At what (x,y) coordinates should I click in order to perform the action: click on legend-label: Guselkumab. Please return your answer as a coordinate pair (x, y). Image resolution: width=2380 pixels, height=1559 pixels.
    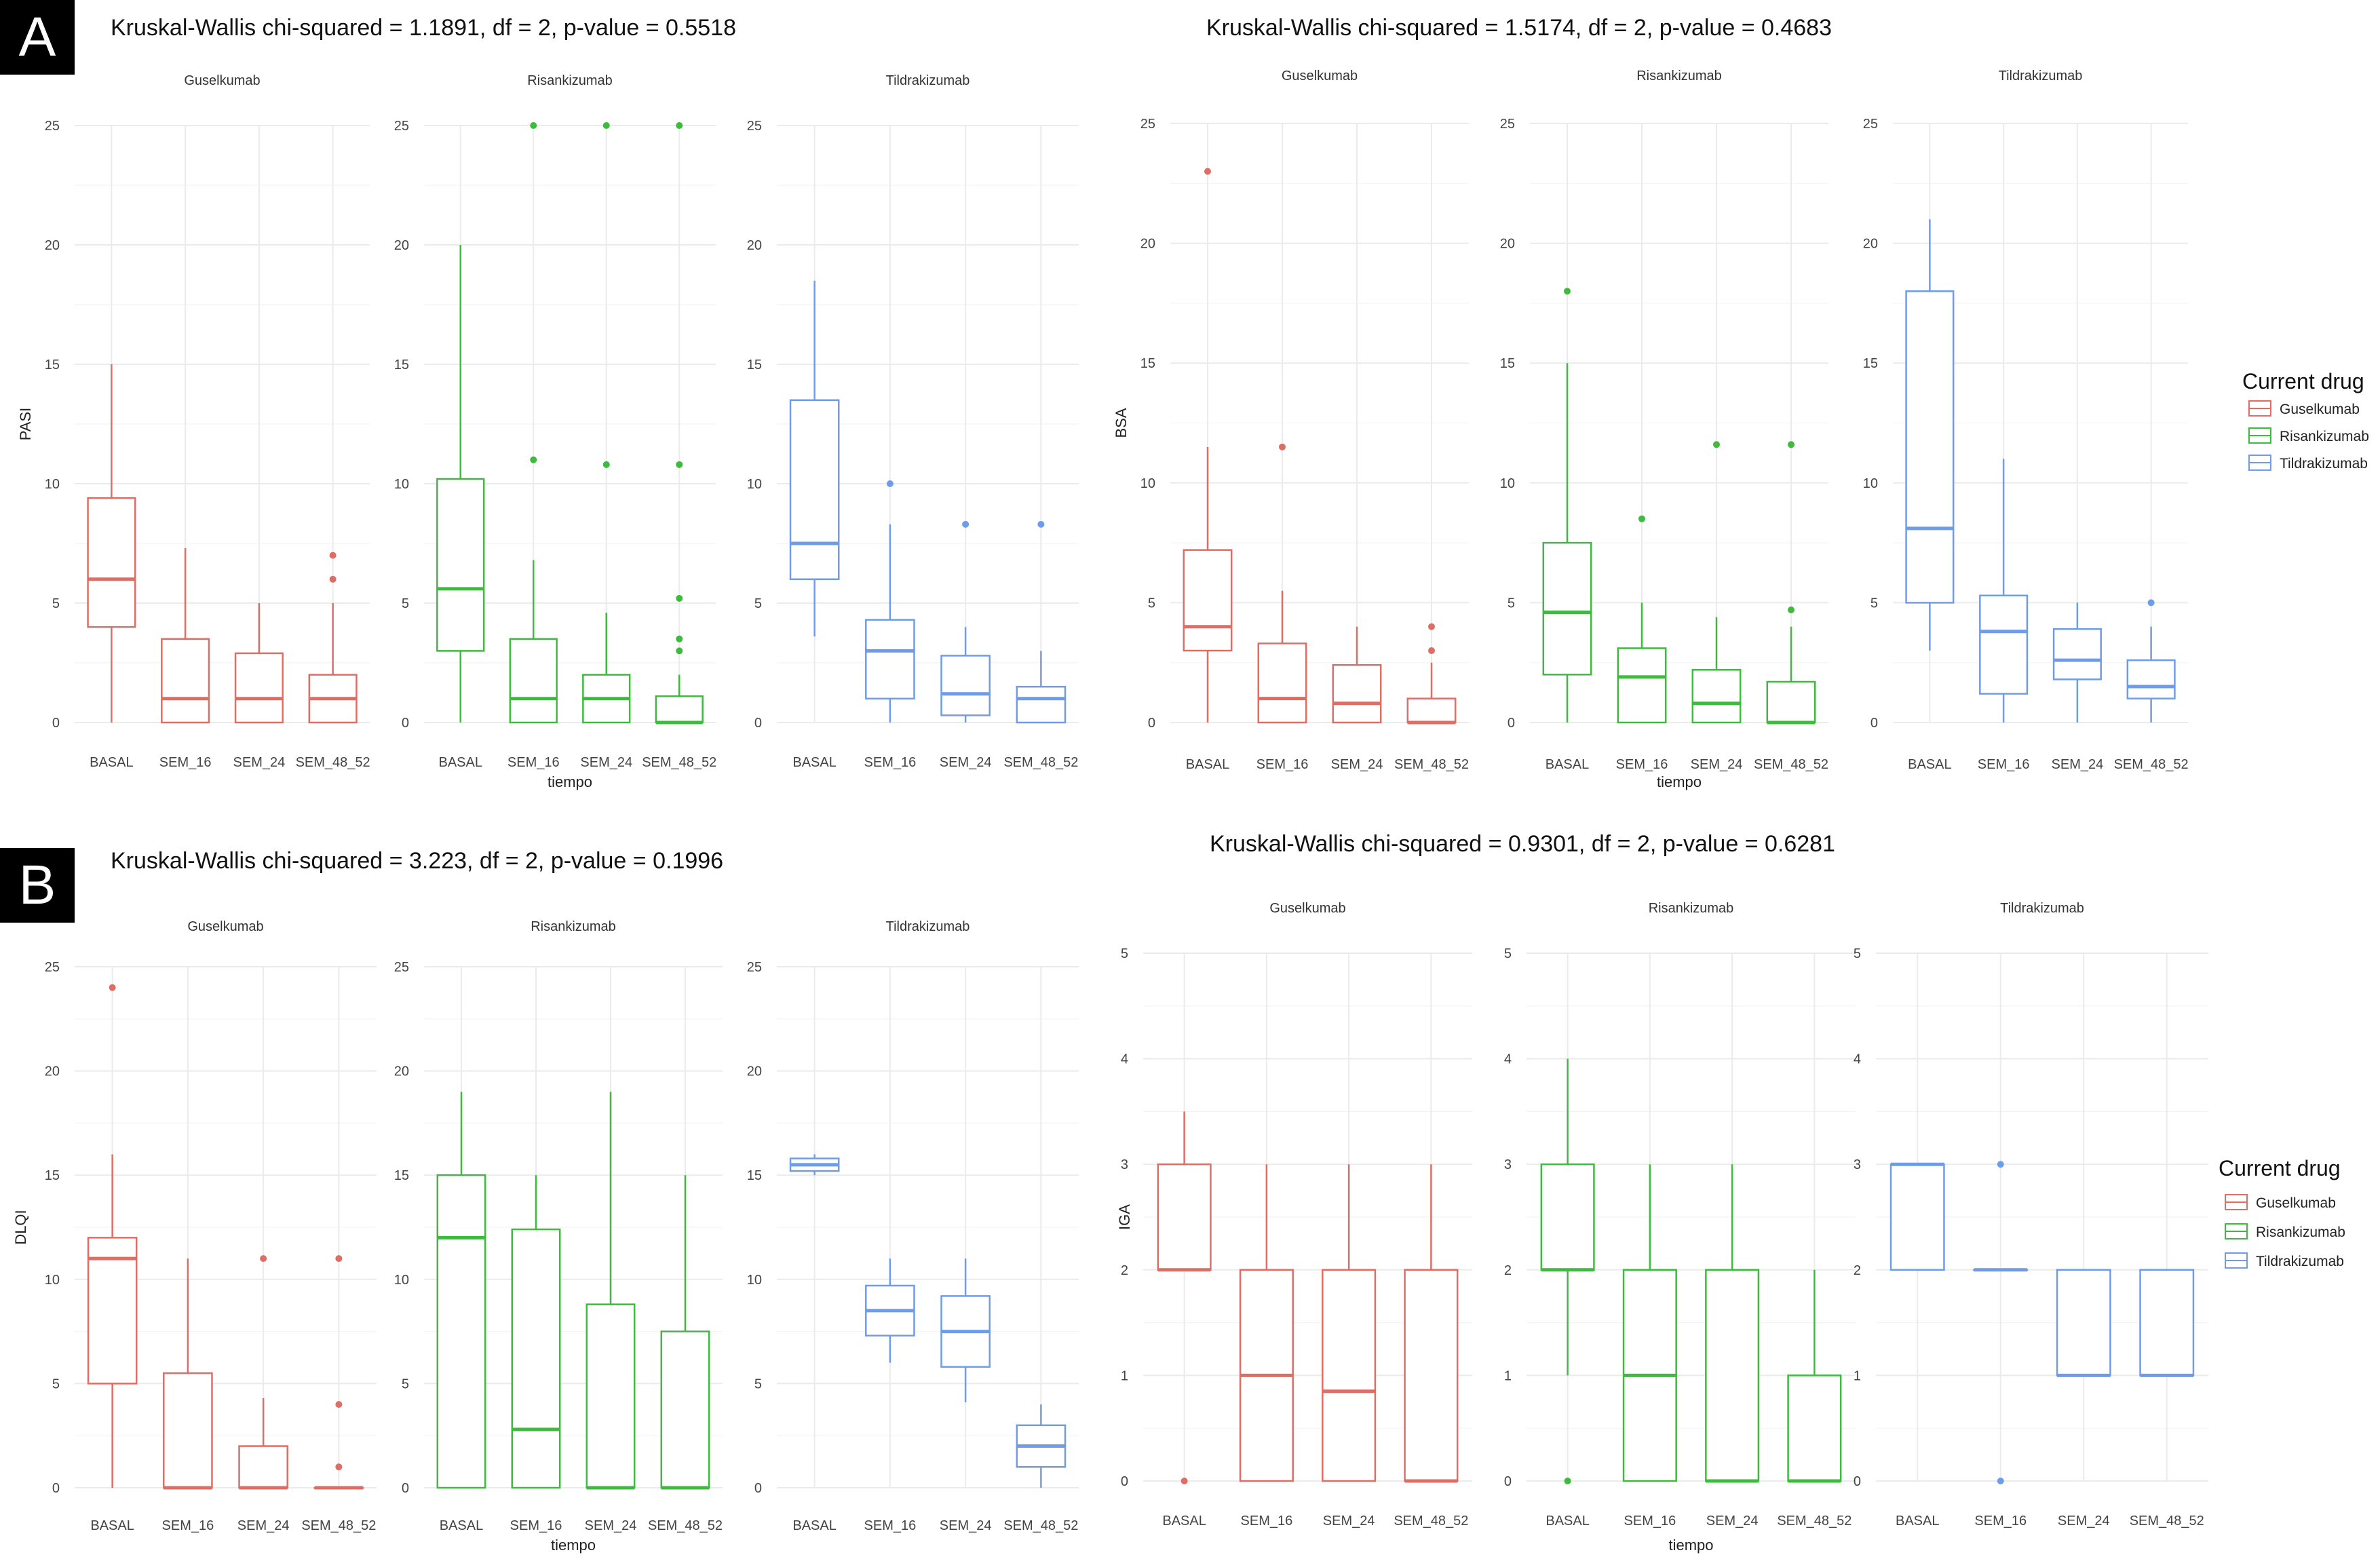
    Looking at the image, I should click on (2320, 409).